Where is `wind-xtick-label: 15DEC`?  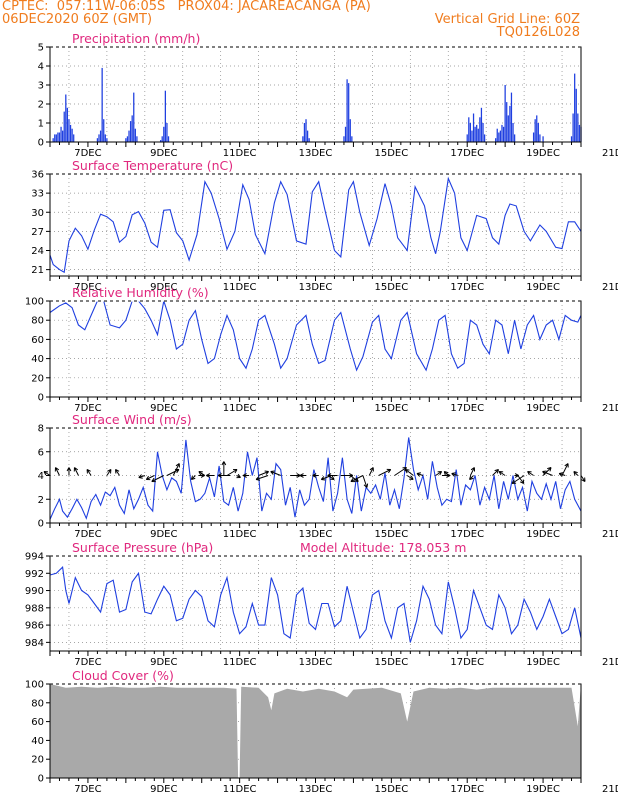
wind-xtick-label: 15DEC is located at coordinates (391, 534).